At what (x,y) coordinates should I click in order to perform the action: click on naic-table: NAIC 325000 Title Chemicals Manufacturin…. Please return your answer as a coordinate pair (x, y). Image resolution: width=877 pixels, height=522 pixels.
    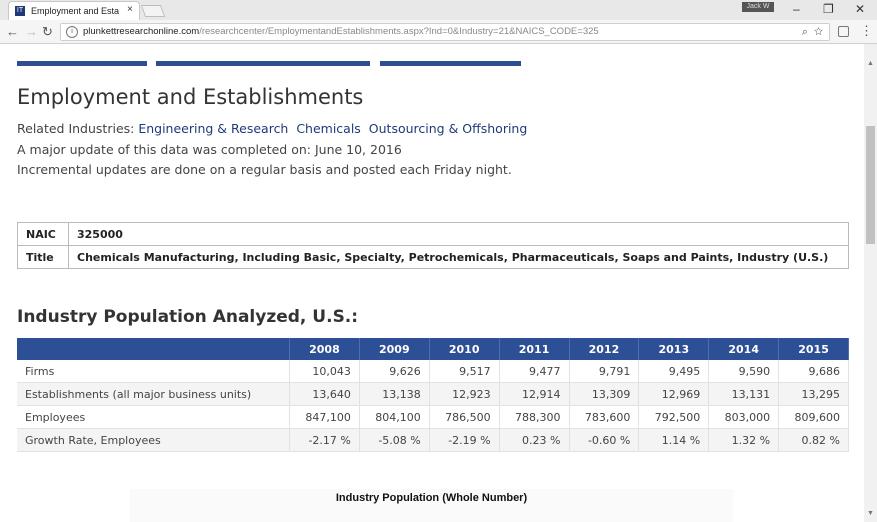
    Looking at the image, I should click on (433, 245).